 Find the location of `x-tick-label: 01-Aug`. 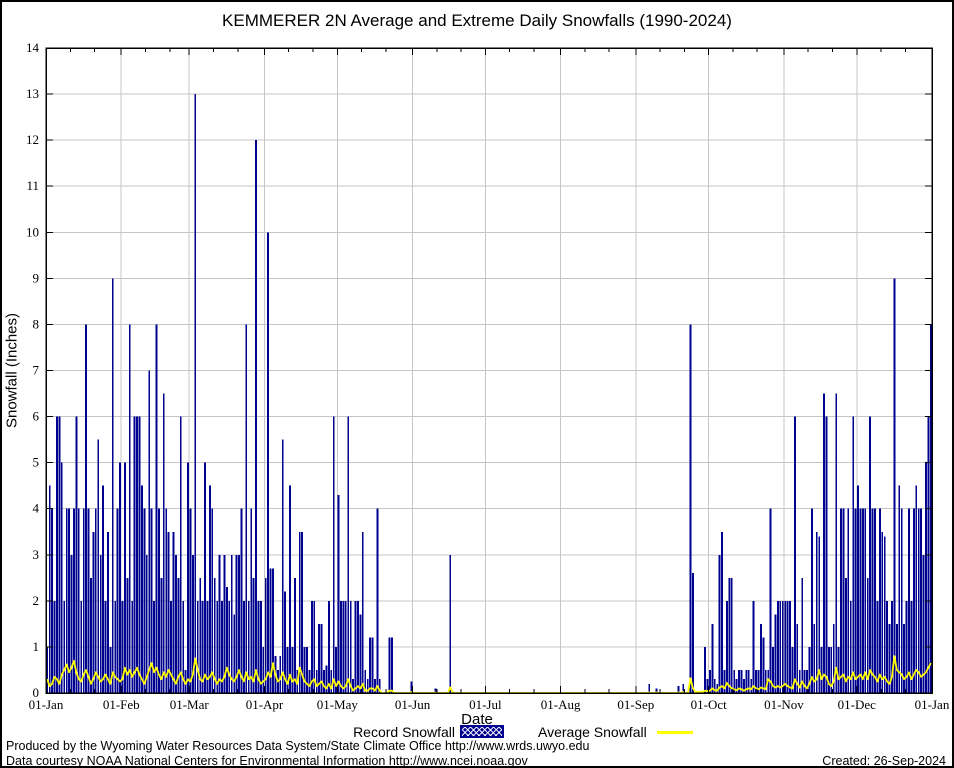

x-tick-label: 01-Aug is located at coordinates (561, 704).